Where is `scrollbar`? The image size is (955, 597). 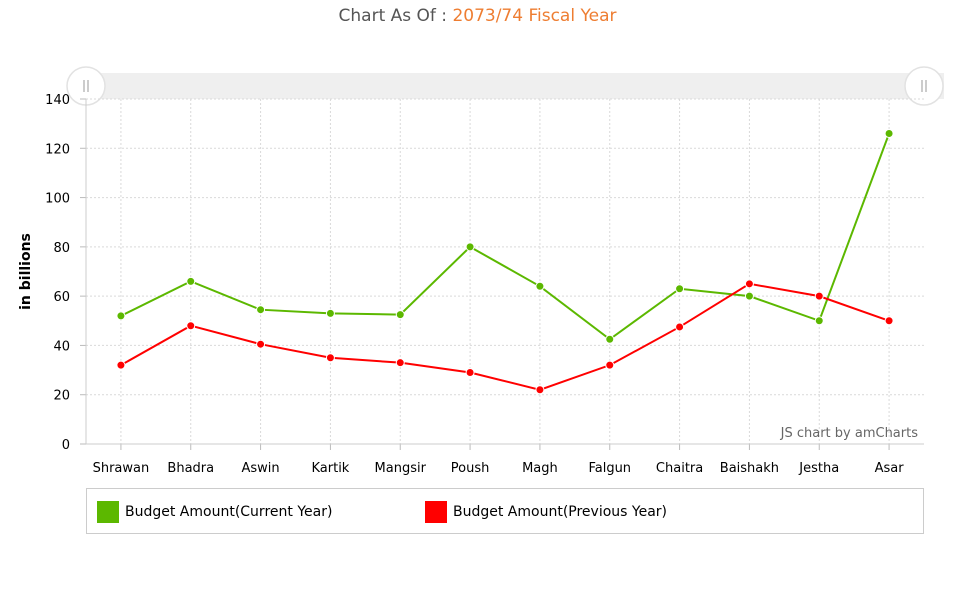 scrollbar is located at coordinates (505, 86).